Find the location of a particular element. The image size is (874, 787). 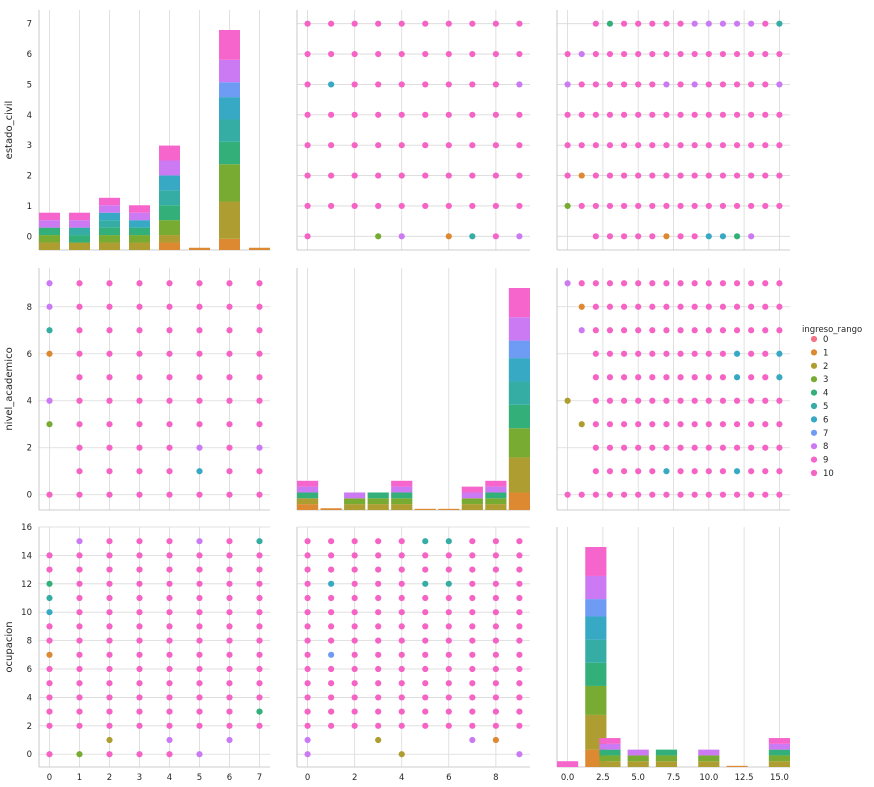

legend-label: 7 is located at coordinates (825, 434).